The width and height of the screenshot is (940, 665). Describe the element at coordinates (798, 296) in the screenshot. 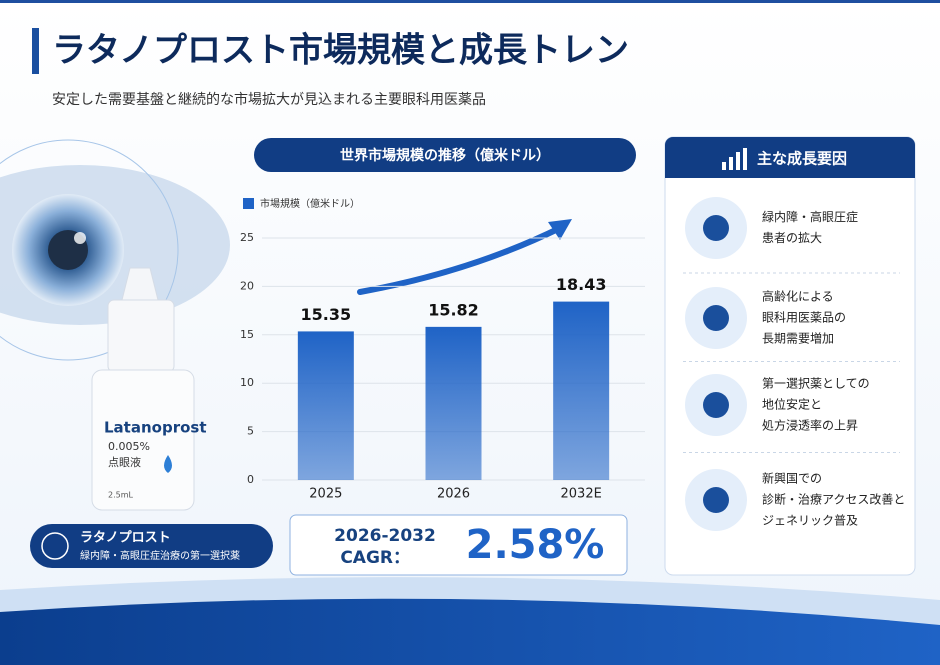

I see `factor-text: 高齢化による` at that location.